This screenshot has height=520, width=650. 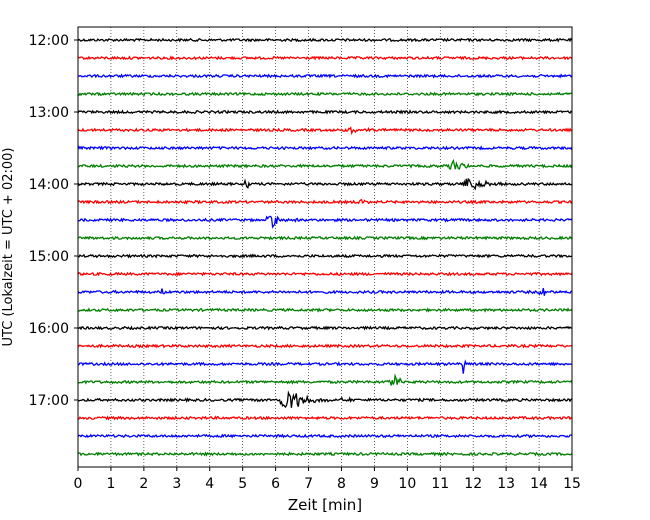 I want to click on y-tick-label: 13:00, so click(x=49, y=113).